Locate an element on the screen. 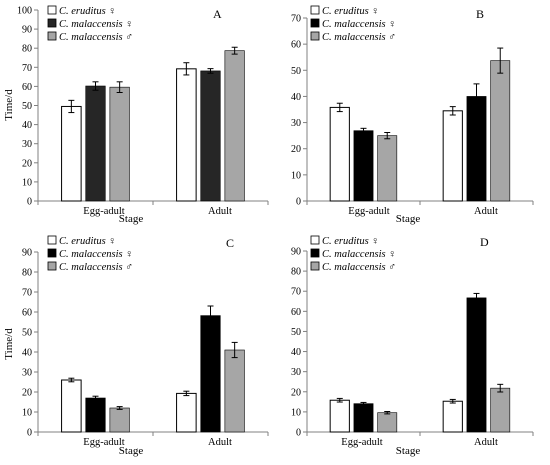 The height and width of the screenshot is (465, 550). panel-label: B is located at coordinates (480, 14).